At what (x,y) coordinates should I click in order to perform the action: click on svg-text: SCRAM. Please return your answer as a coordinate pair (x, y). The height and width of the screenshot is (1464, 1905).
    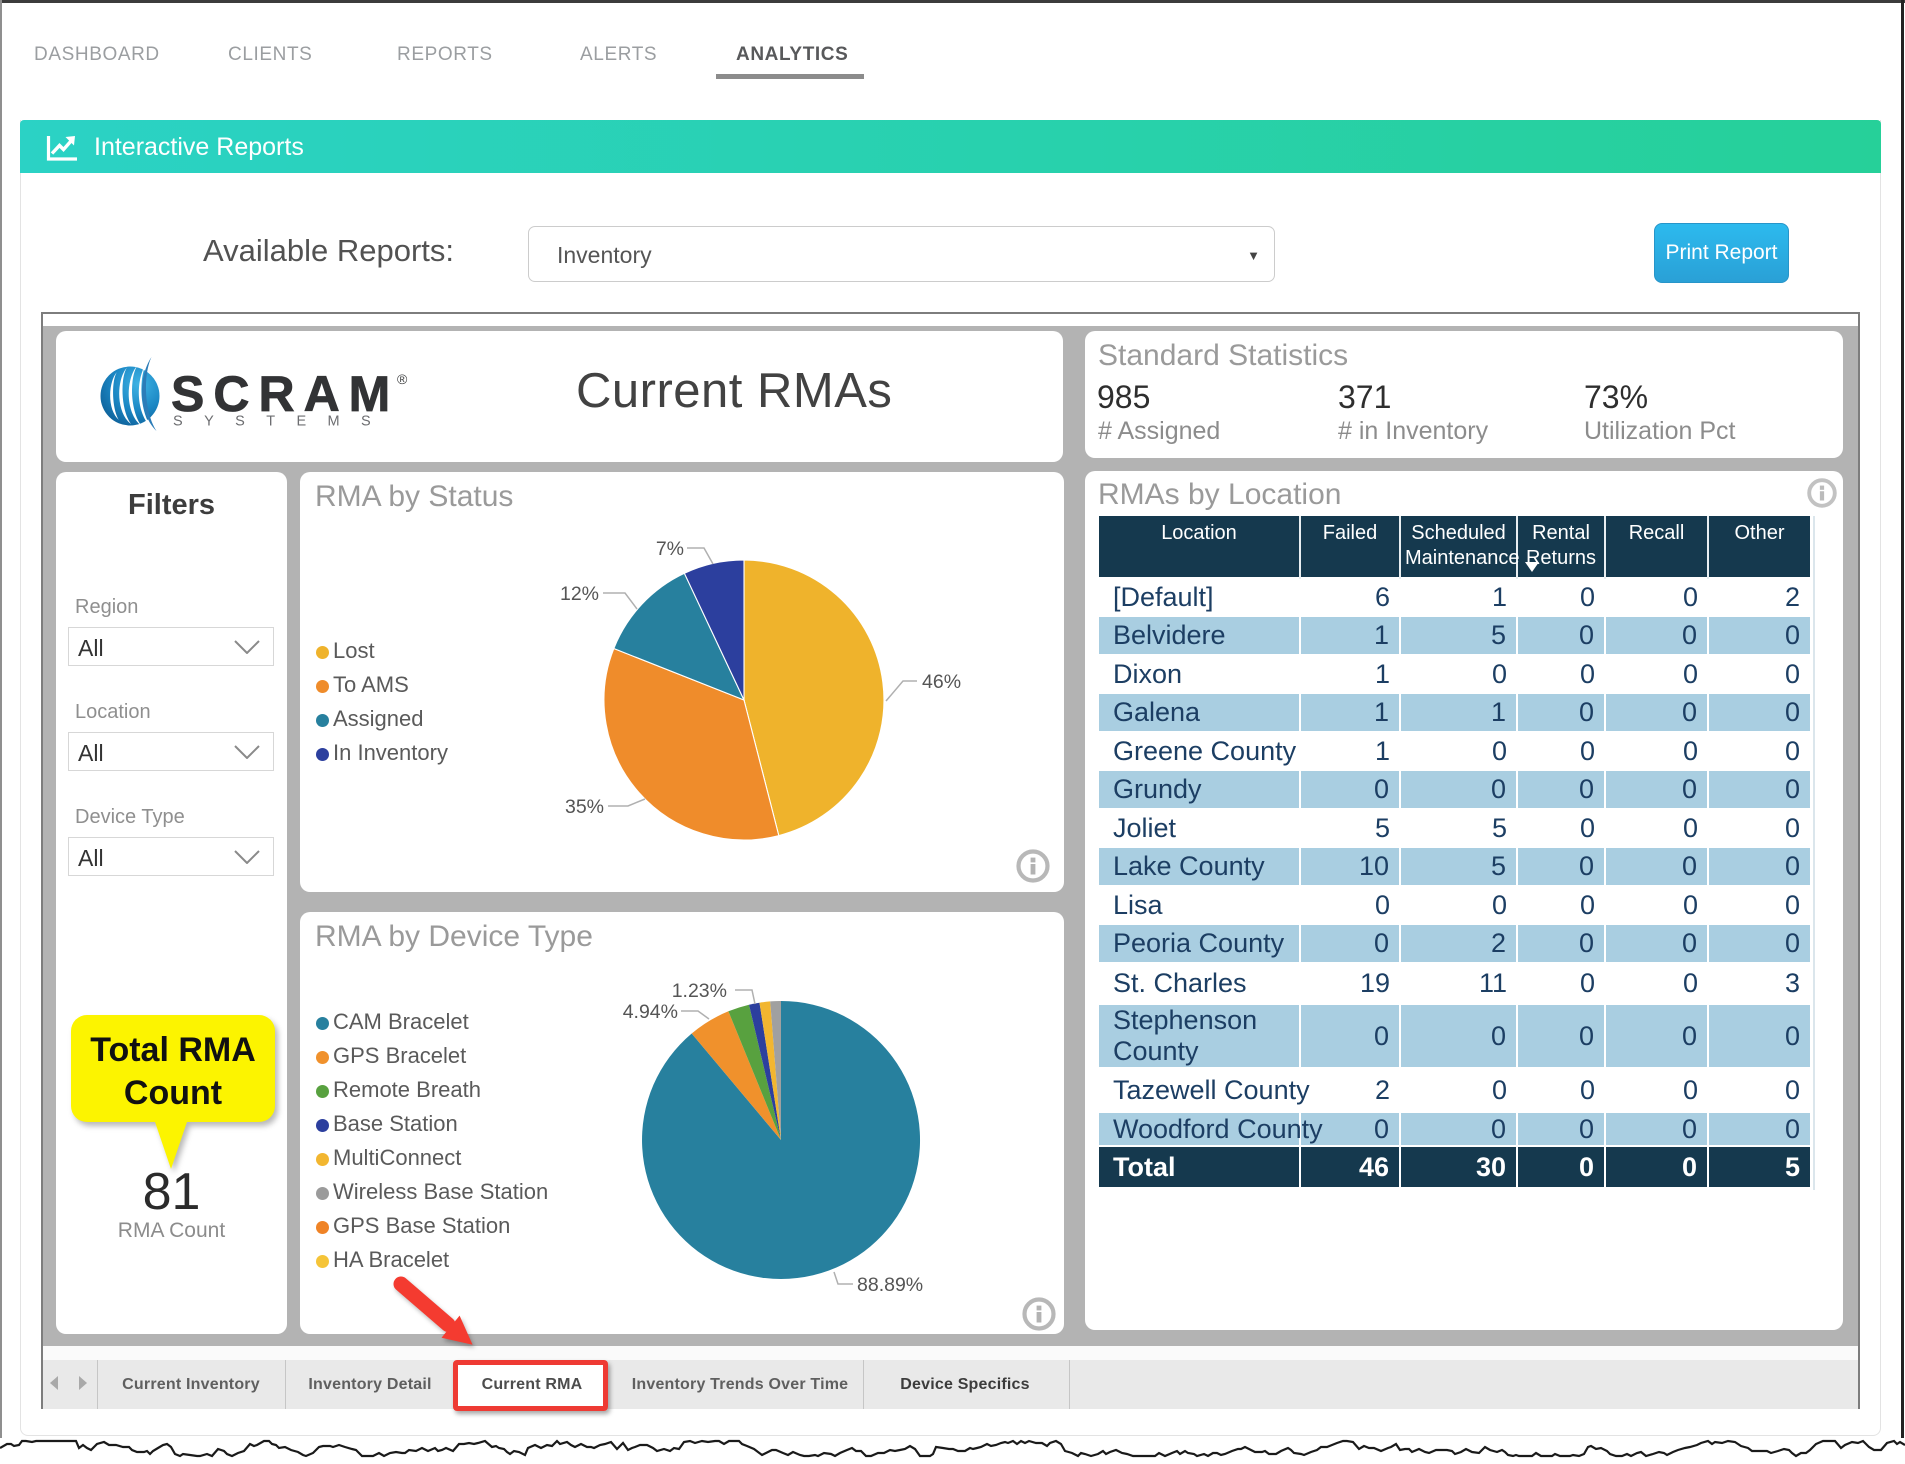
    Looking at the image, I should click on (285, 394).